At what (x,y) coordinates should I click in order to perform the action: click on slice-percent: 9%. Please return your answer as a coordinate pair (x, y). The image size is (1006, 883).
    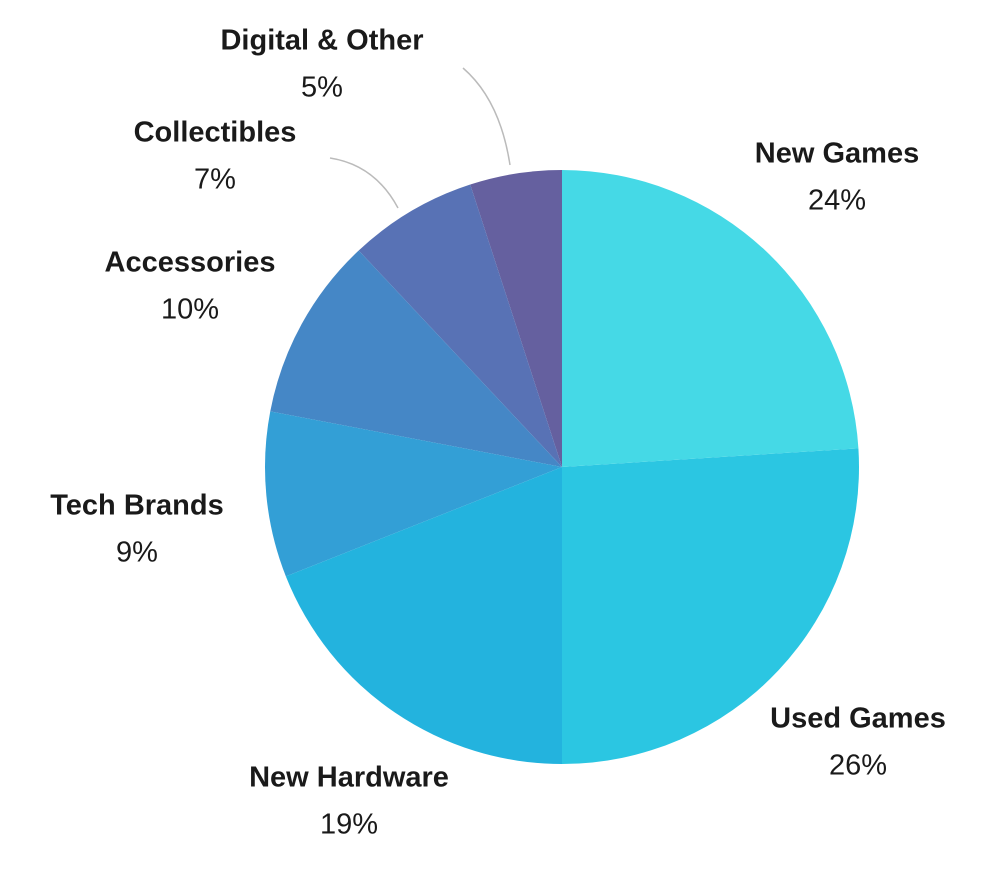
    Looking at the image, I should click on (137, 553).